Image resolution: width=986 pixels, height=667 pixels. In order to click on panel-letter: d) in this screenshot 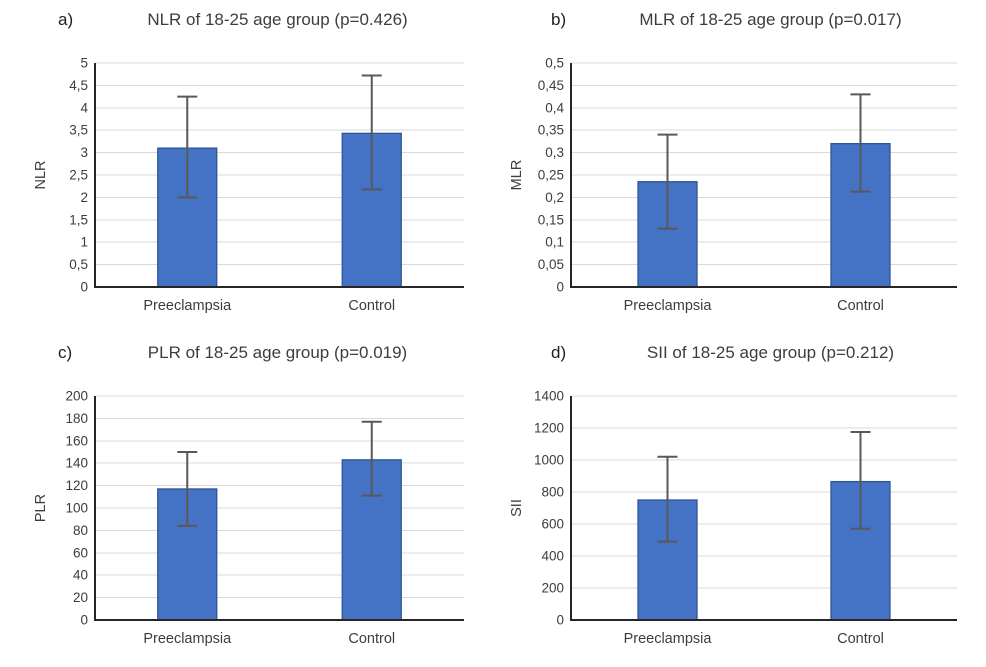, I will do `click(559, 352)`.